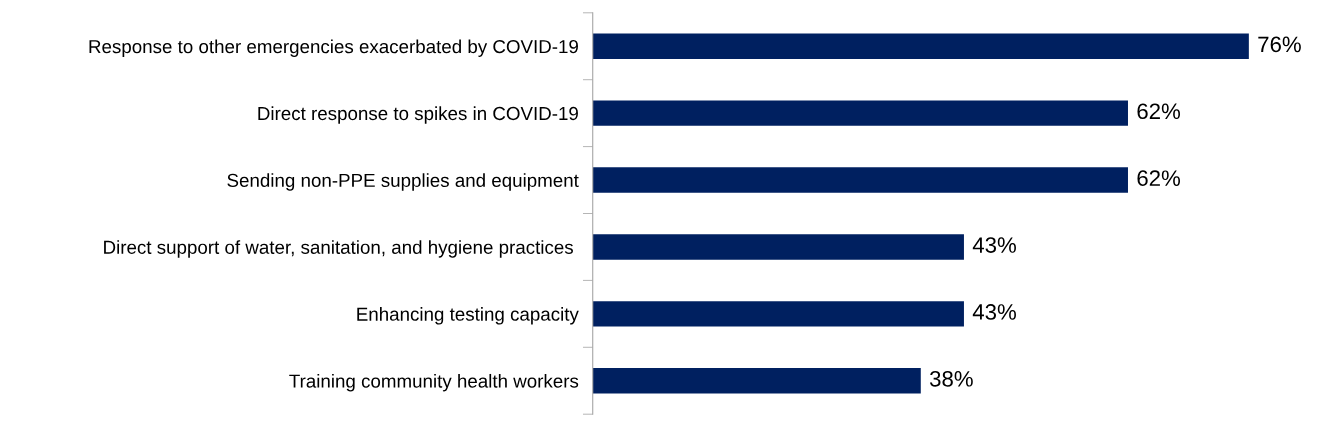 The image size is (1341, 427). What do you see at coordinates (403, 182) in the screenshot?
I see `y-tick-label: Sending non-PPE supplies and equipment` at bounding box center [403, 182].